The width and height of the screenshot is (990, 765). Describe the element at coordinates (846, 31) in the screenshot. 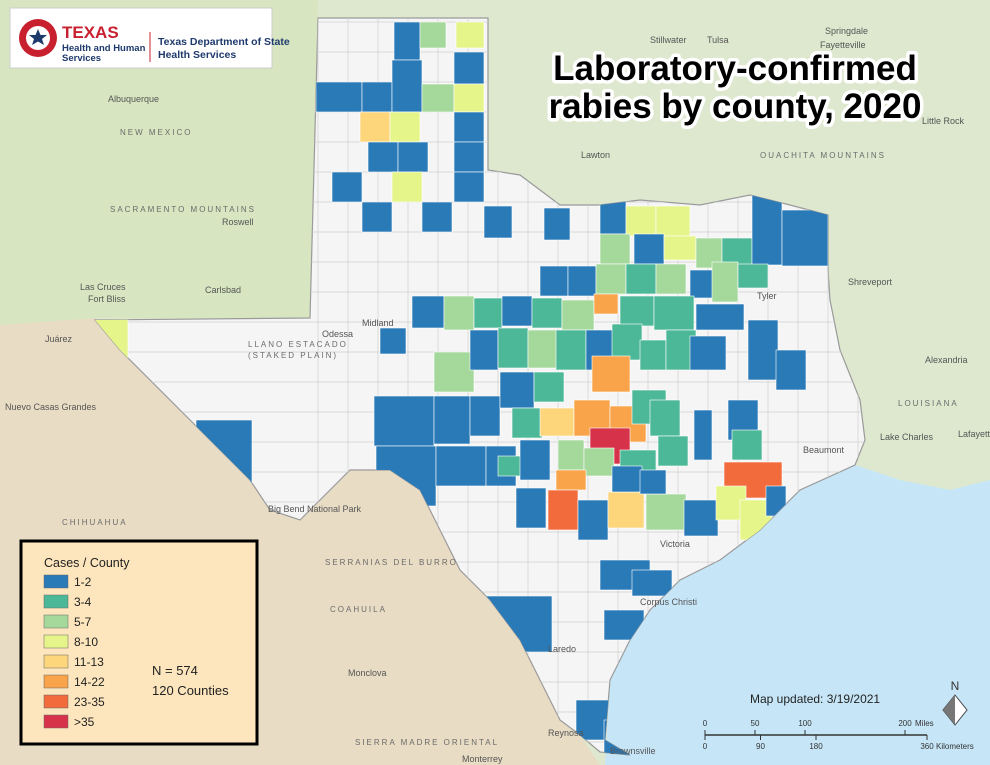

I see `place-label: Springdale` at that location.